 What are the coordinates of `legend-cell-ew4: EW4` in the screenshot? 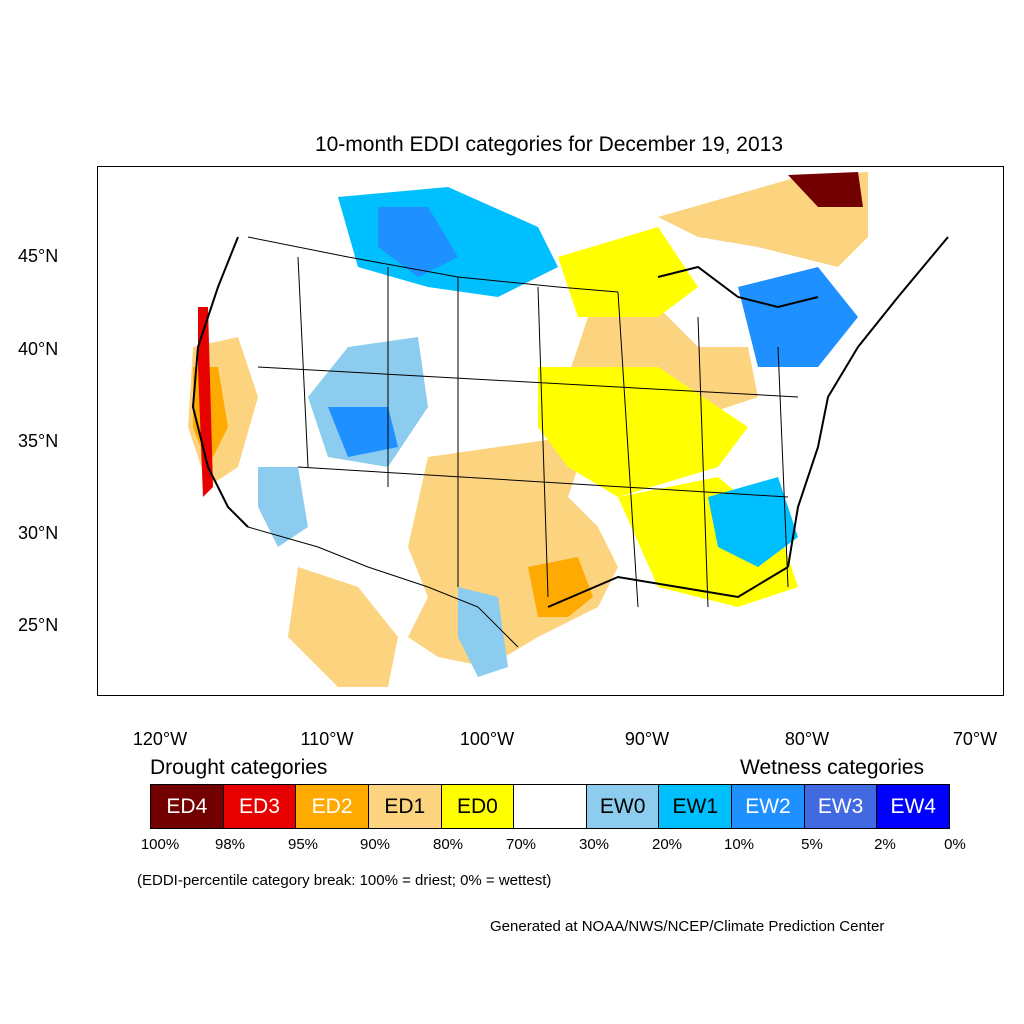 It's located at (913, 806).